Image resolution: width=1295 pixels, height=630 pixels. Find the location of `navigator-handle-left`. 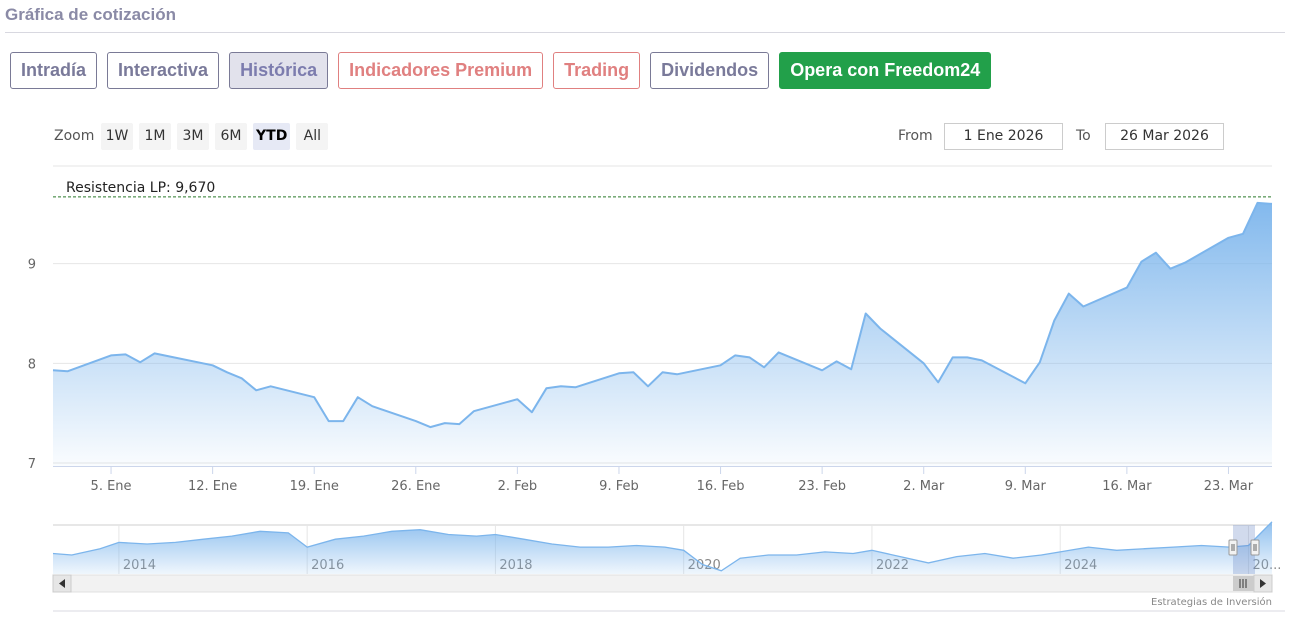

navigator-handle-left is located at coordinates (1233, 547).